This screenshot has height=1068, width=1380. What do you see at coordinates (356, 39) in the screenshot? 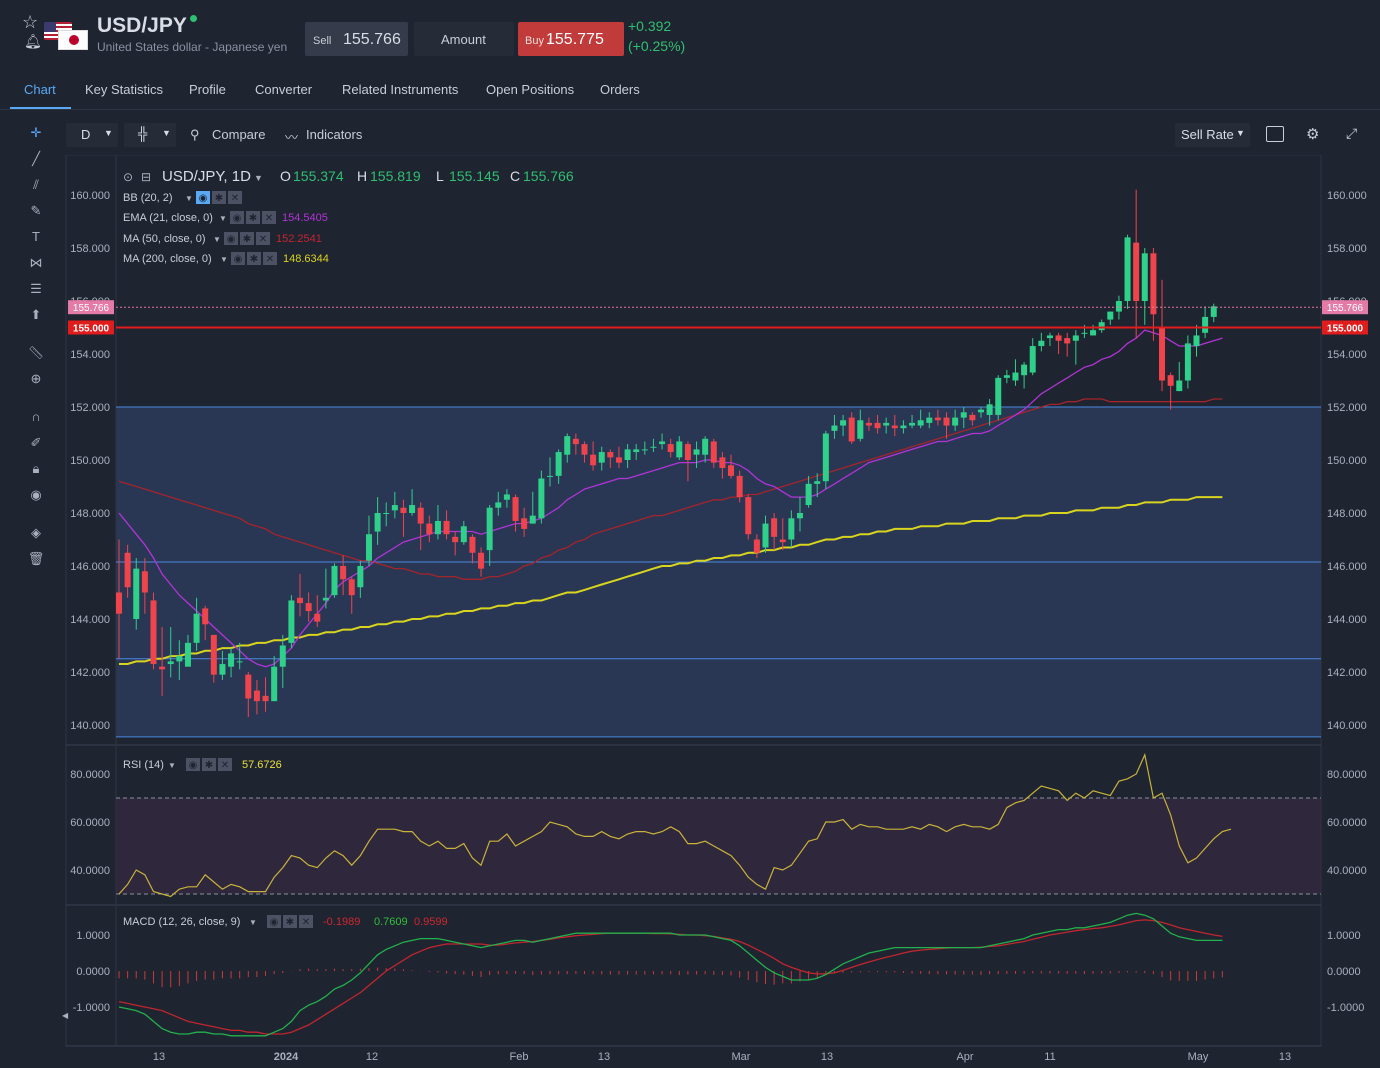
I see `sell-button: Sell 155.766` at bounding box center [356, 39].